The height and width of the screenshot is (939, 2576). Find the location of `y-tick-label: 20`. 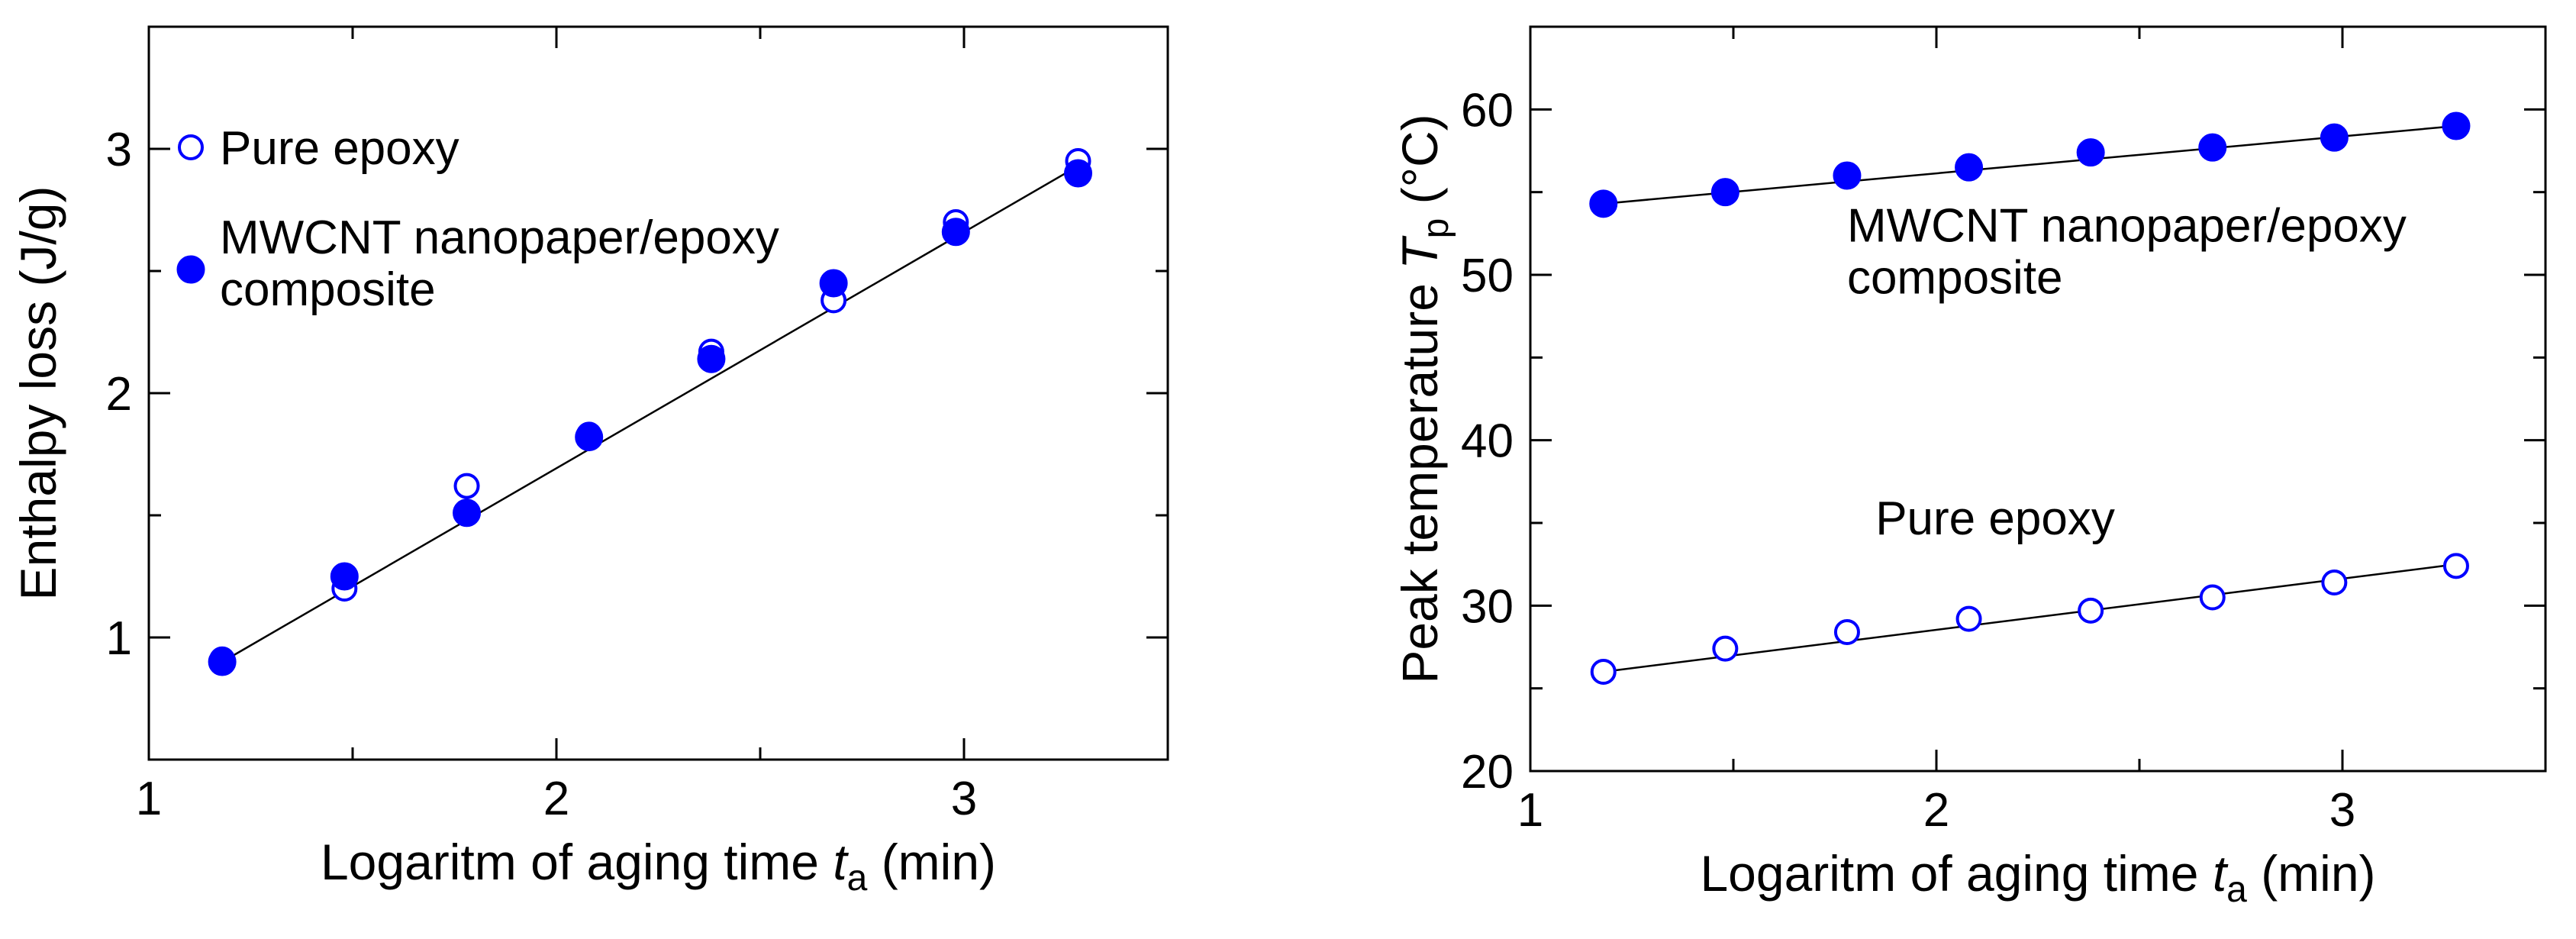

y-tick-label: 20 is located at coordinates (1487, 772).